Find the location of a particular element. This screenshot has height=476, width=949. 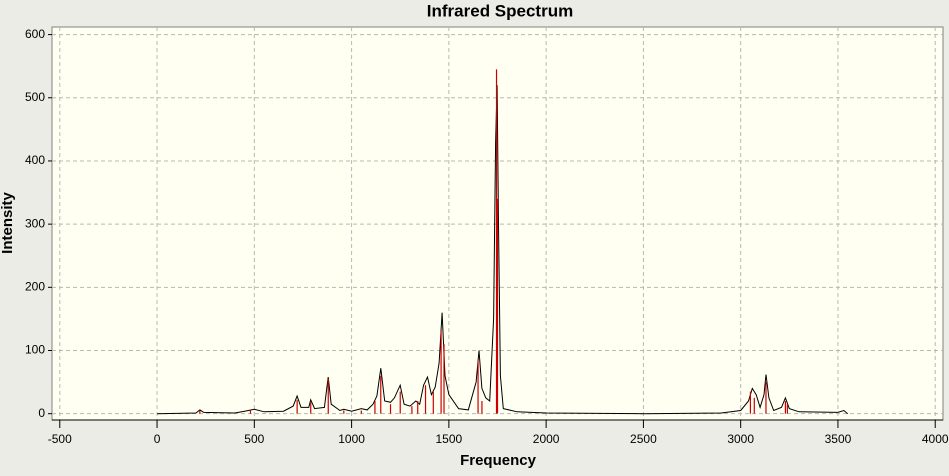

y-tick-label: 300 is located at coordinates (35, 223).